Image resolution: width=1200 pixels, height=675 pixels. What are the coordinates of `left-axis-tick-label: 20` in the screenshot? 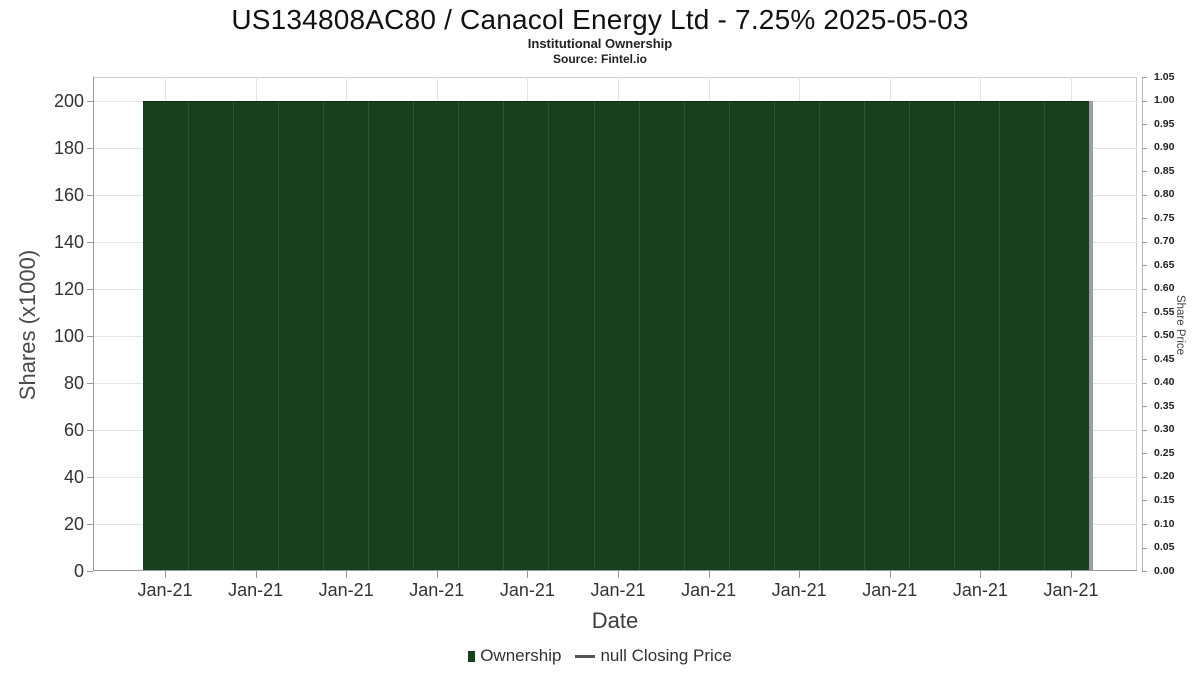 It's located at (73, 524).